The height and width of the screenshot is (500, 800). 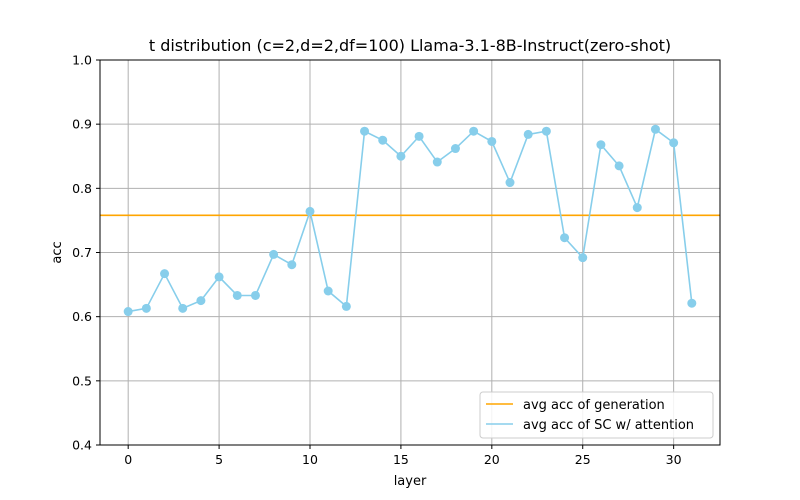 I want to click on y-tick-label: 0.9, so click(x=82, y=124).